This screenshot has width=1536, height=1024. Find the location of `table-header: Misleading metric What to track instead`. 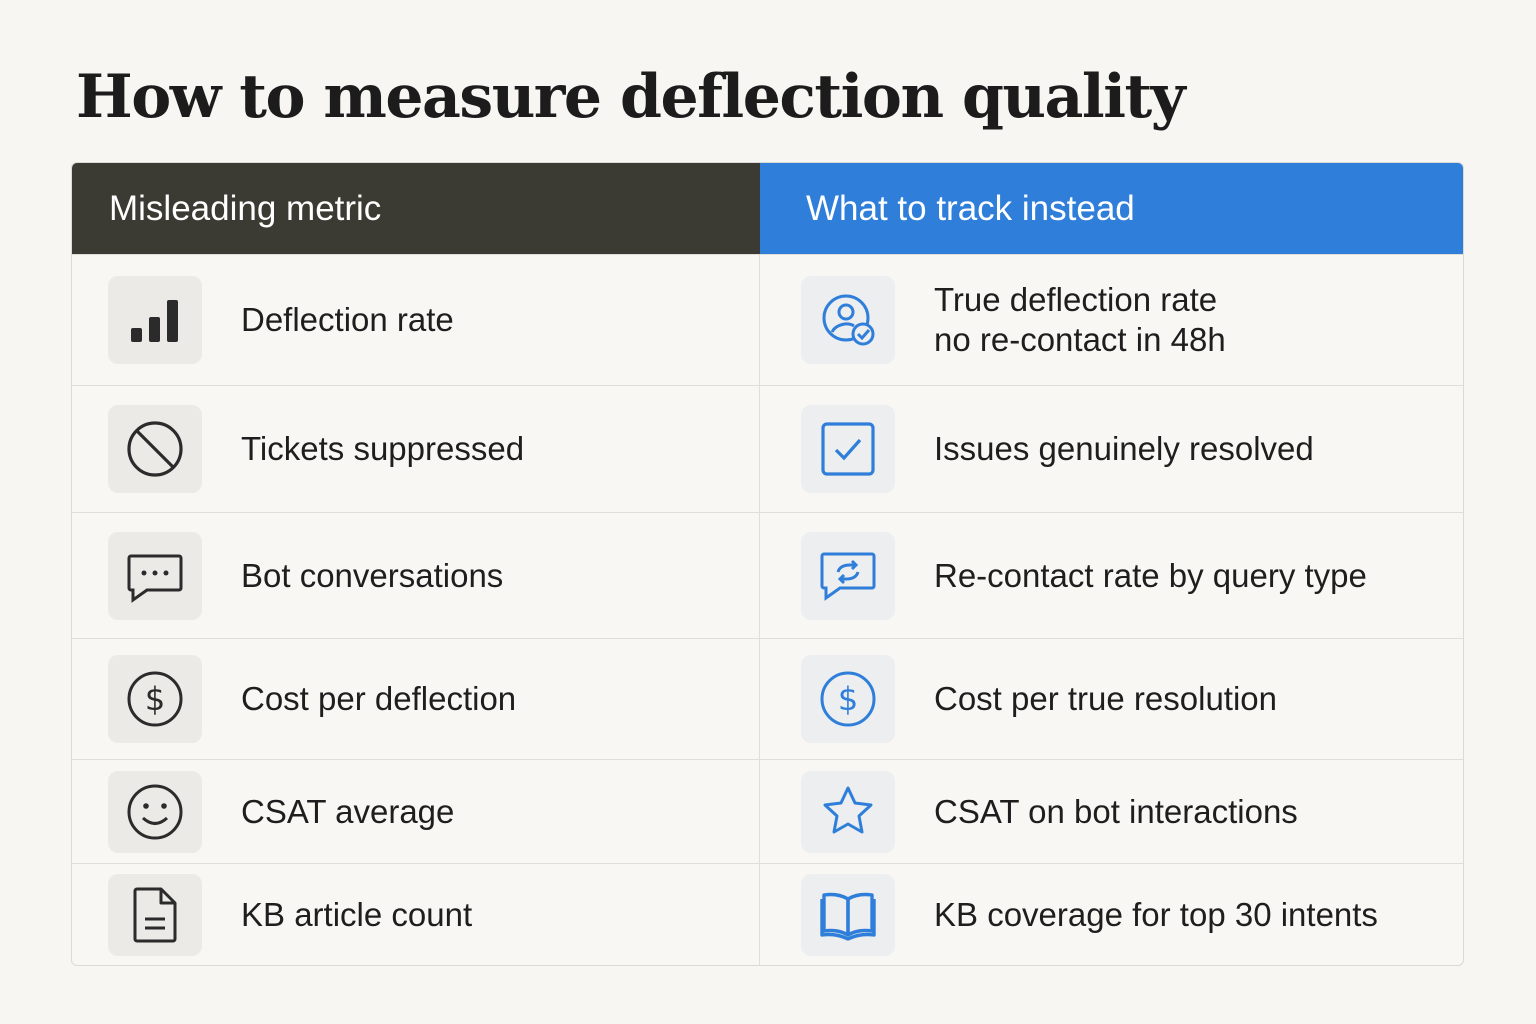

table-header: Misleading metric What to track instead is located at coordinates (767, 208).